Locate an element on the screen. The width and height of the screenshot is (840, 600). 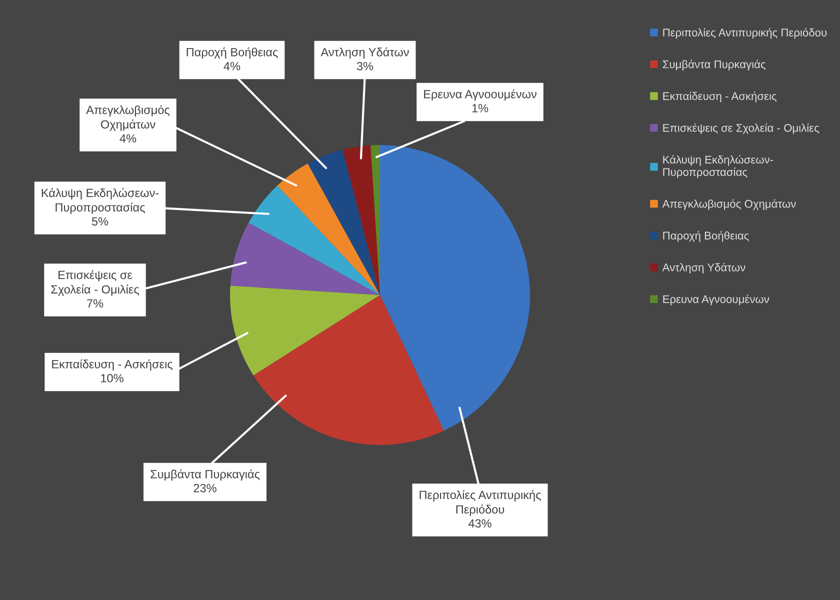
legend-label: Περιπολίες Αντιπυρικής Περιόδου is located at coordinates (745, 33).